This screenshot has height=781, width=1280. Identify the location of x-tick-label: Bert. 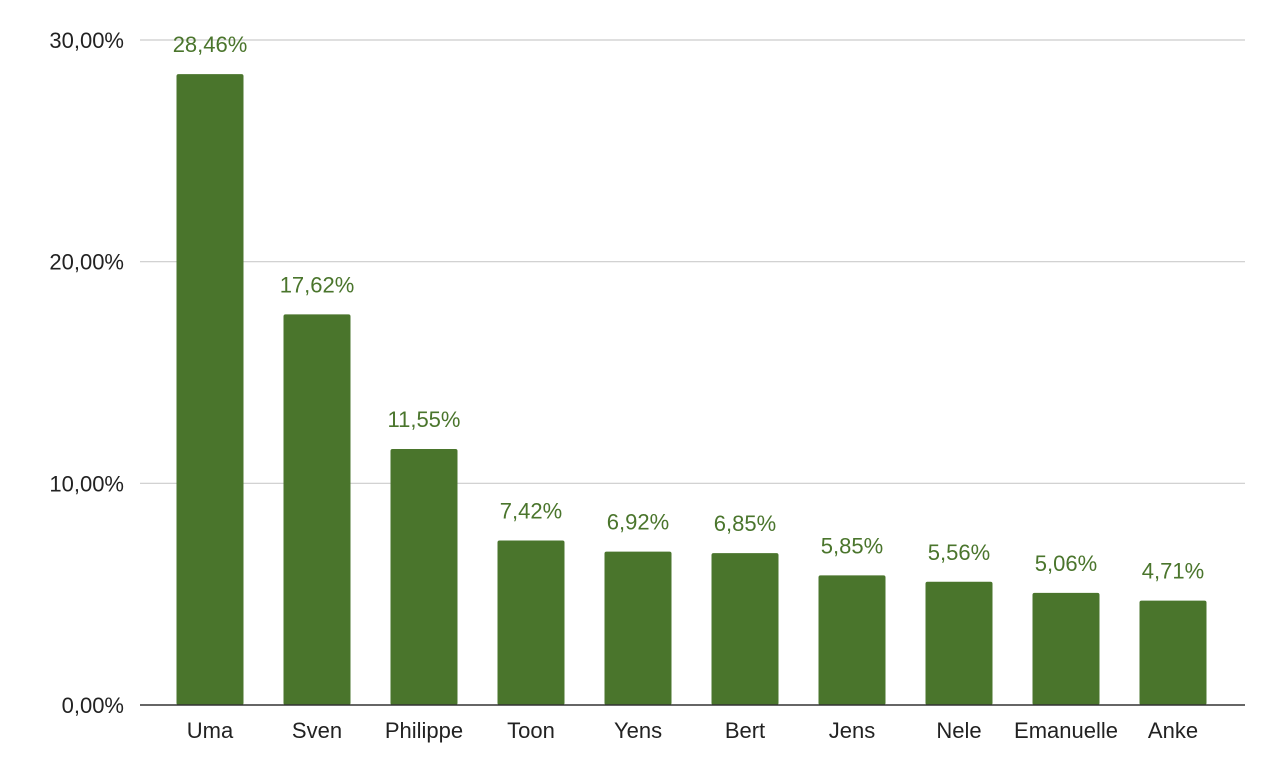
(745, 730).